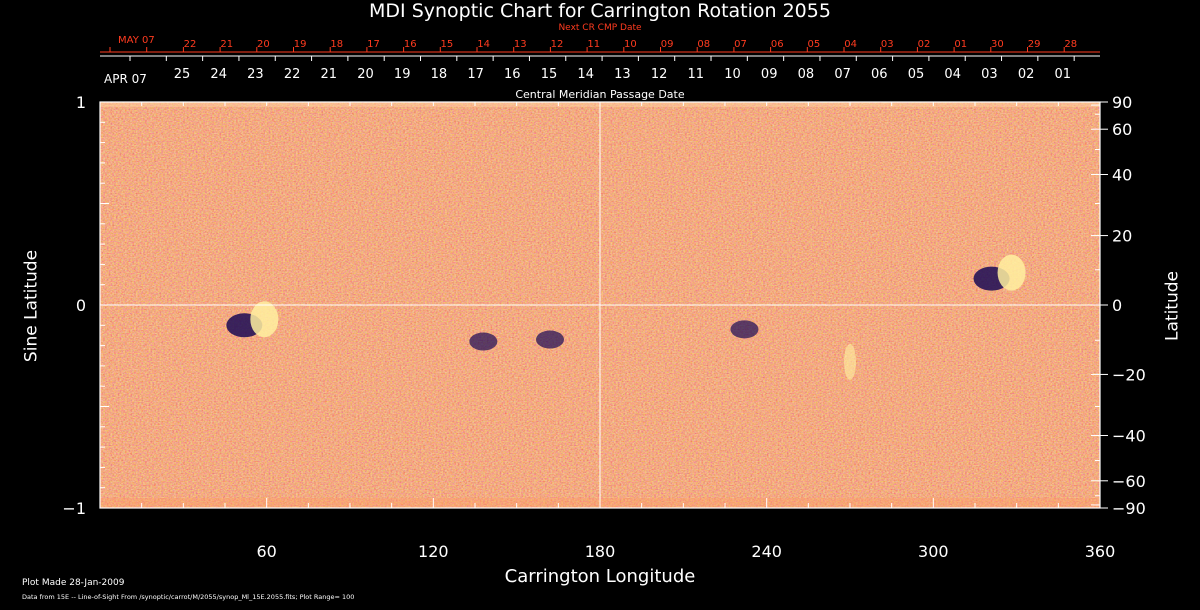 This screenshot has height=610, width=1200. I want to click on next-cr-date-label: 12, so click(557, 44).